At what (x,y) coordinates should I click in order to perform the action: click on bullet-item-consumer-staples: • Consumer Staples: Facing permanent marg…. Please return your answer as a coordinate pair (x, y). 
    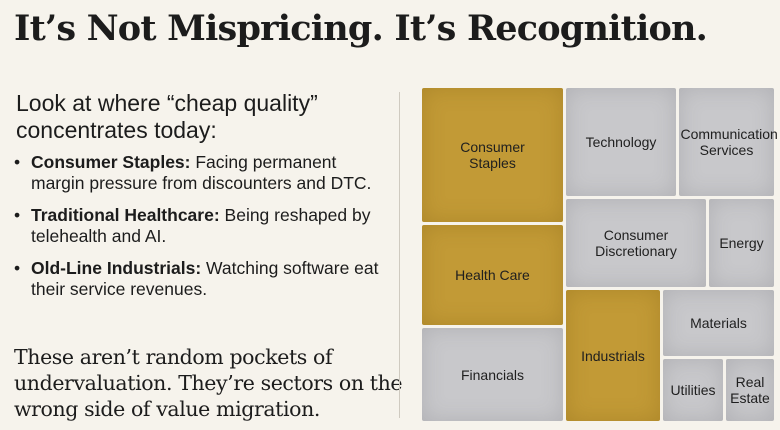
    Looking at the image, I should click on (201, 173).